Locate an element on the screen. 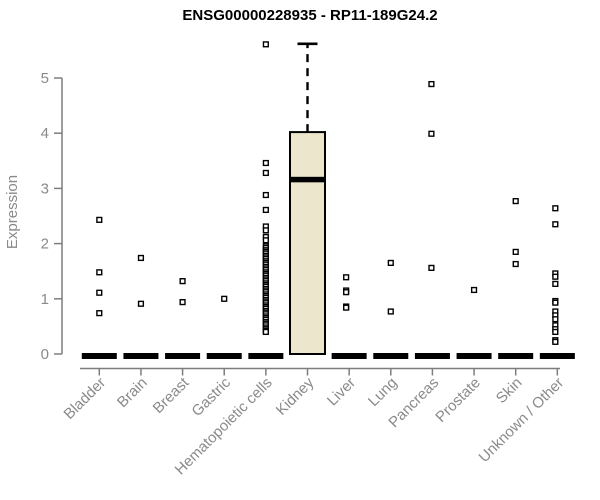  median-line is located at coordinates (307, 179).